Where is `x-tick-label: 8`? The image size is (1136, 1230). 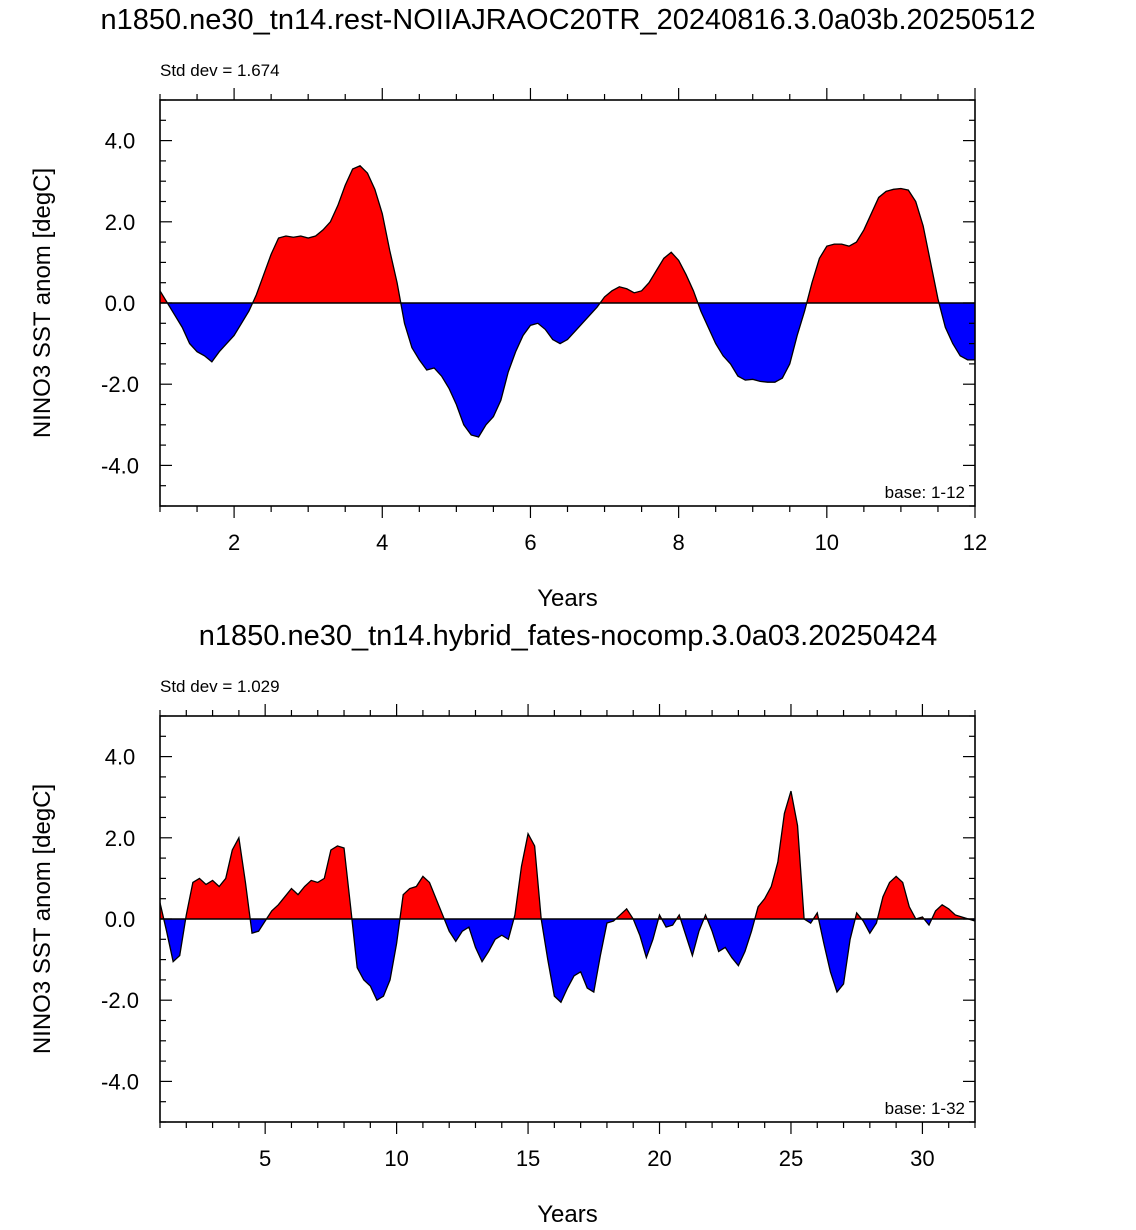 x-tick-label: 8 is located at coordinates (679, 542).